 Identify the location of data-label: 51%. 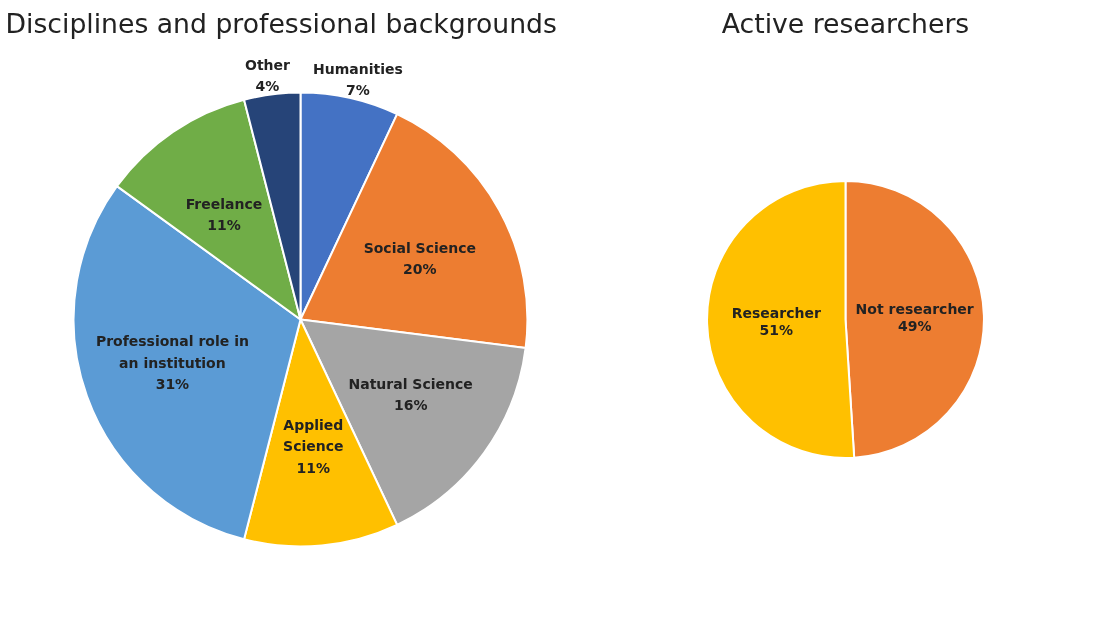
(776, 330).